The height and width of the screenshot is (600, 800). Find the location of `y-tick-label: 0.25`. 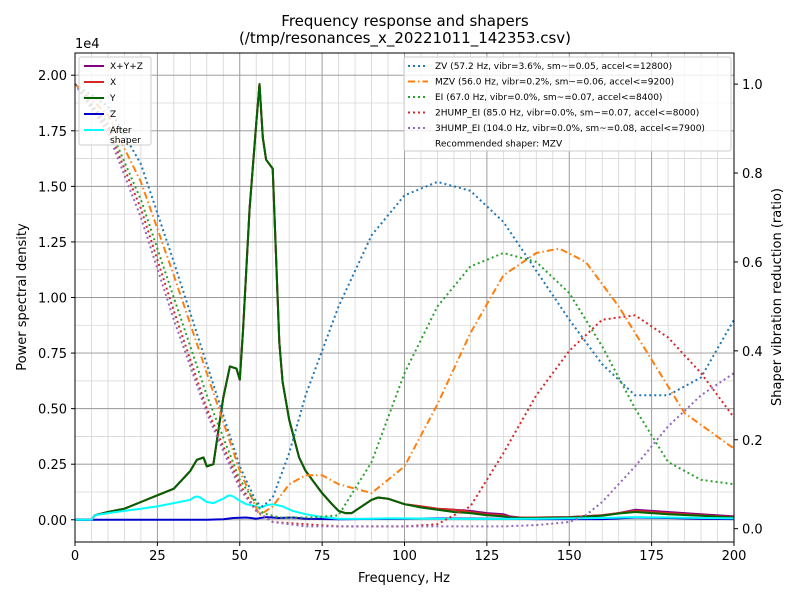

y-tick-label: 0.25 is located at coordinates (52, 465).